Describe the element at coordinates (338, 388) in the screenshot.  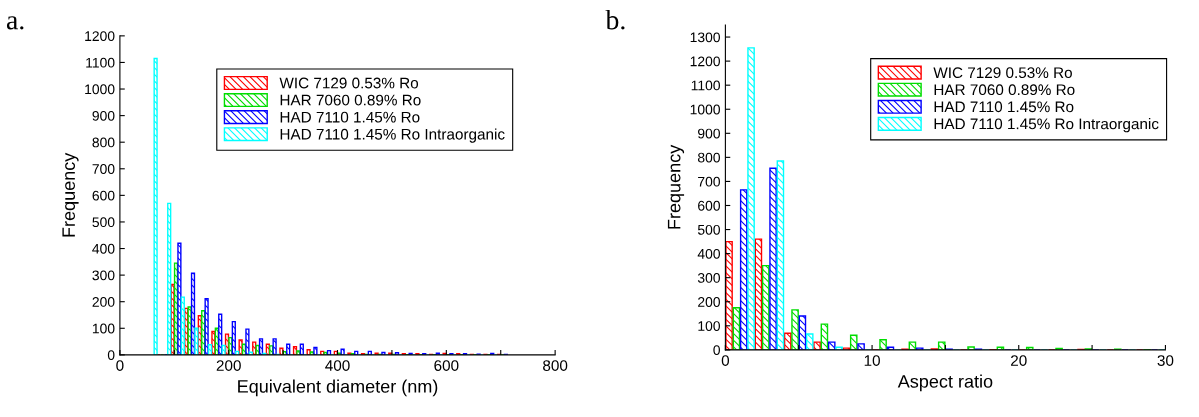
I see `x-axis-title: Equivalent diameter (nm)` at that location.